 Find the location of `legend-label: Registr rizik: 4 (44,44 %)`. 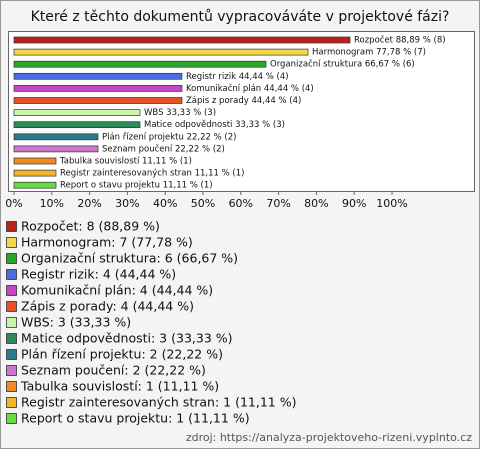

legend-label: Registr rizik: 4 (44,44 %) is located at coordinates (98, 274).